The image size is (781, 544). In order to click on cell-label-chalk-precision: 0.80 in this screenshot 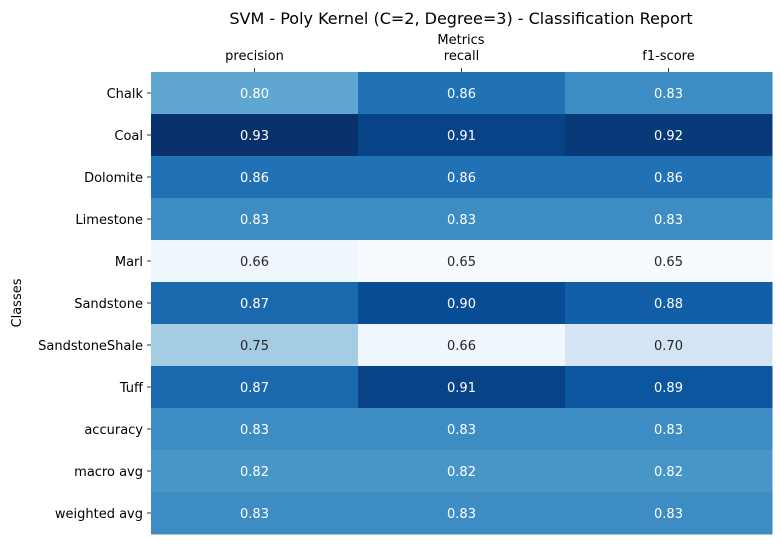, I will do `click(254, 94)`.